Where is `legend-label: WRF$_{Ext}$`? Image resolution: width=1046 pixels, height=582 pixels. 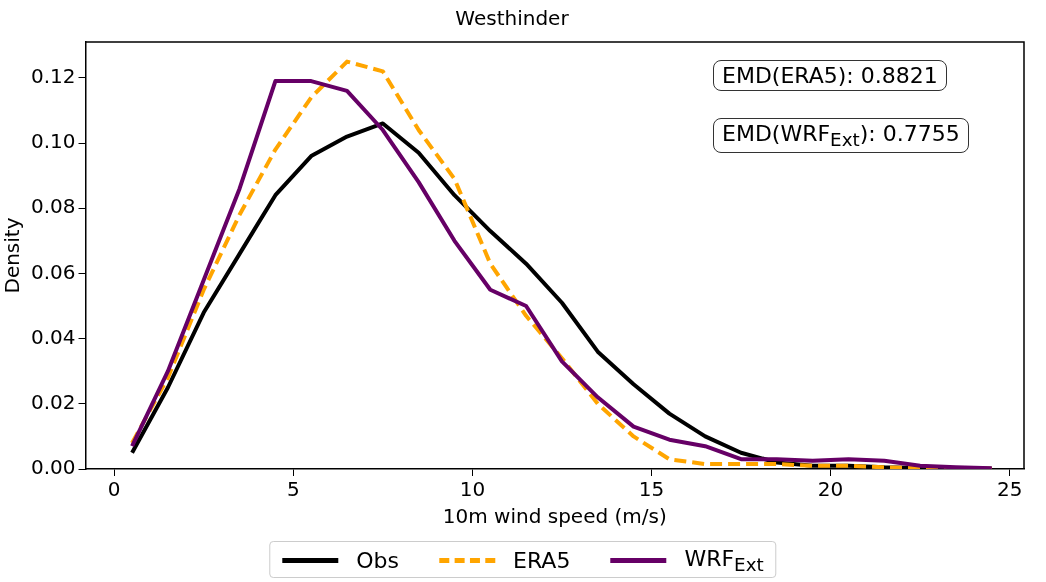 legend-label: WRF$_{Ext}$ is located at coordinates (724, 561).